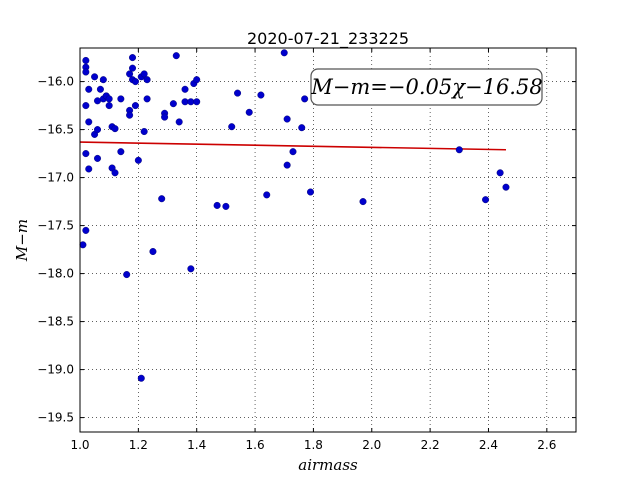  I want to click on y-tick-label: −18.5, so click(55, 322).